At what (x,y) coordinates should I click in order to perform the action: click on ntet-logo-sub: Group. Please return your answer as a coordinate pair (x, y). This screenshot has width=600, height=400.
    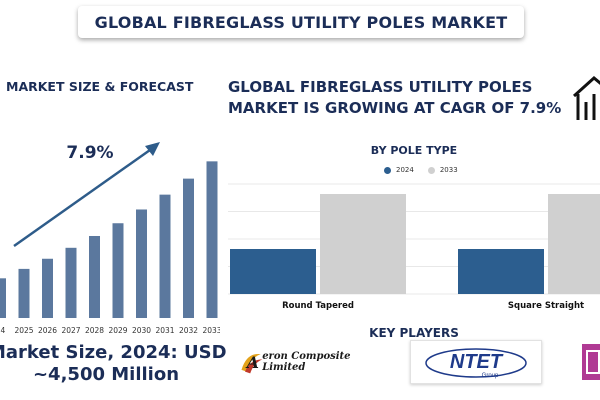
    Looking at the image, I should click on (490, 376).